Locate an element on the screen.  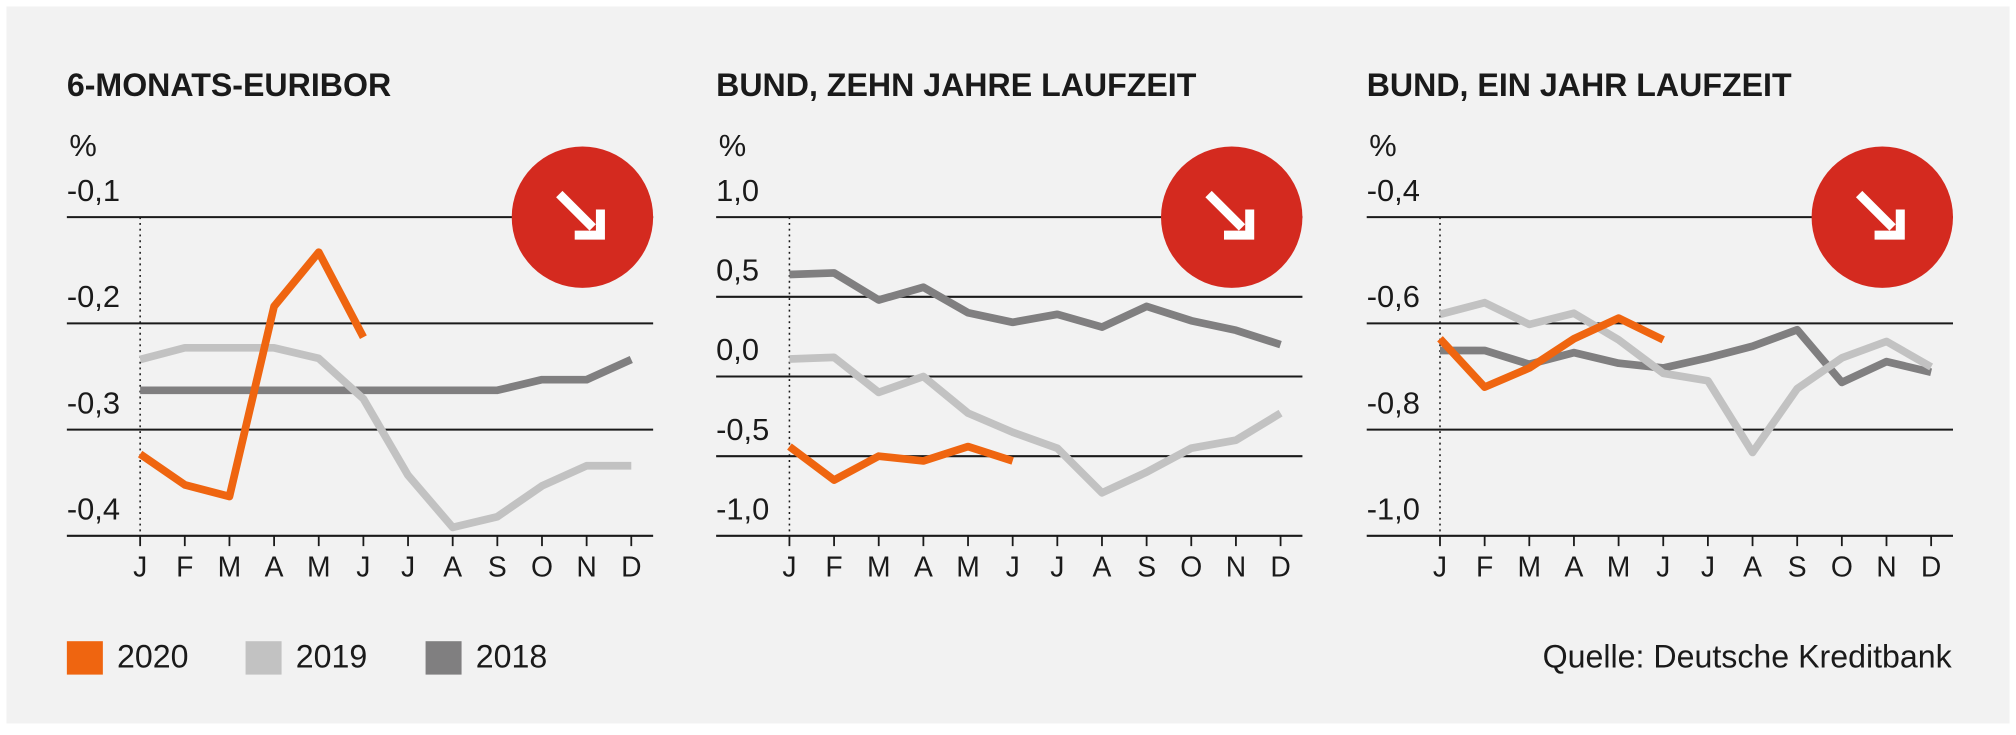
y-tick-label: 0,0 is located at coordinates (737, 349).